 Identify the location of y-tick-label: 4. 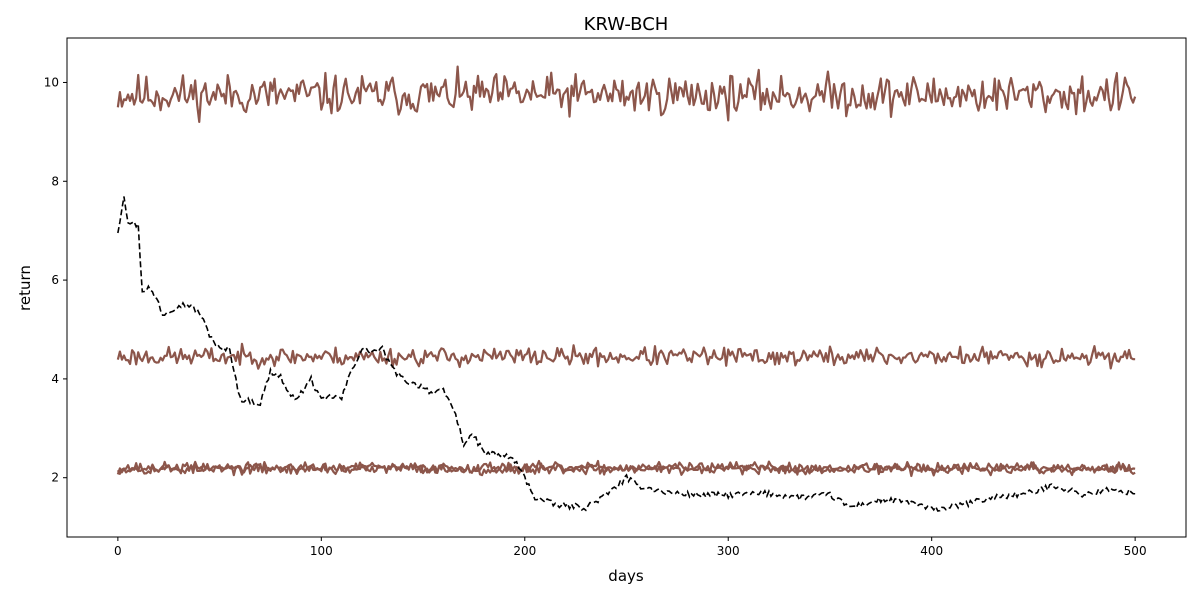
(55, 379).